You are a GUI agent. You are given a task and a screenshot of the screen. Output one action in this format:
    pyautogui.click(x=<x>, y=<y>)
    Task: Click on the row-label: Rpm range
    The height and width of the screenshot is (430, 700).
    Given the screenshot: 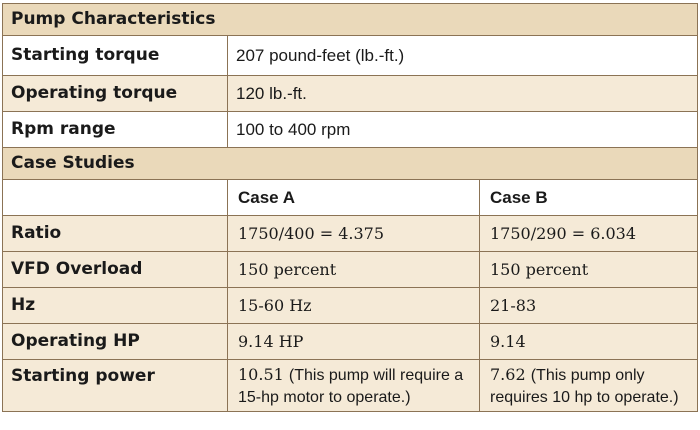 What is the action you would take?
    pyautogui.click(x=115, y=129)
    